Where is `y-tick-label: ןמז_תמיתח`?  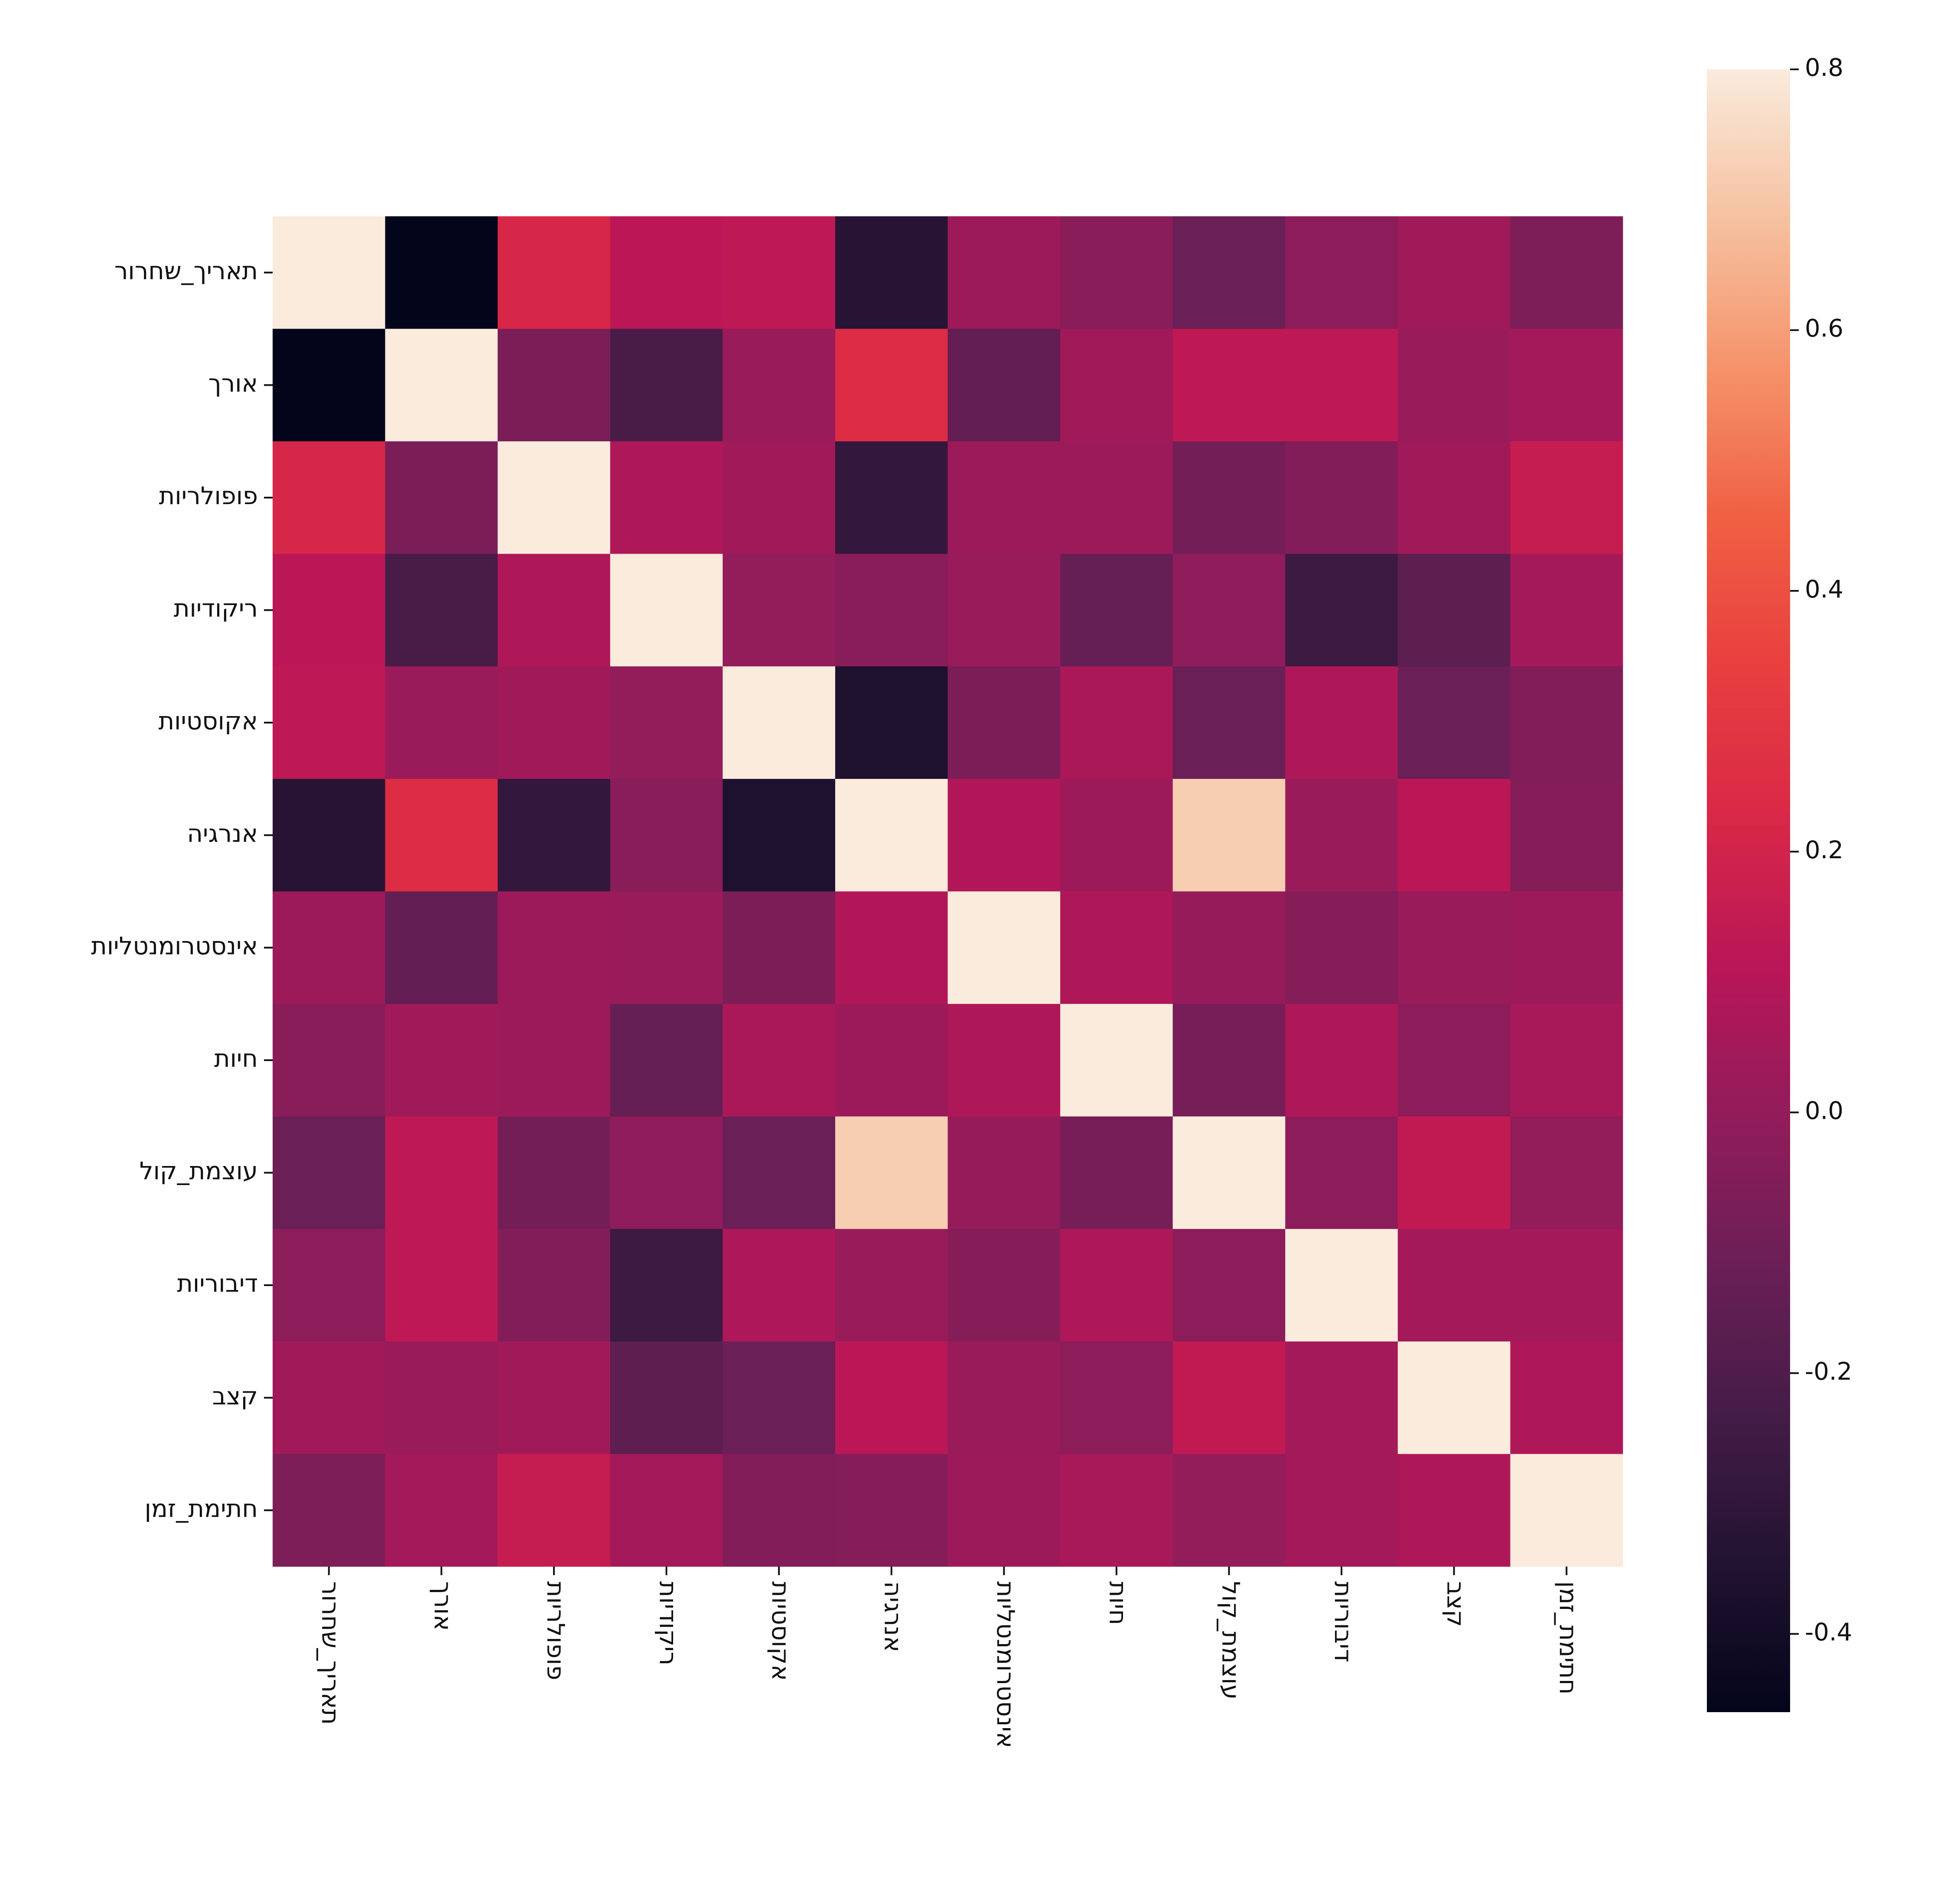
y-tick-label: ןמז_תמיתח is located at coordinates (201, 1509).